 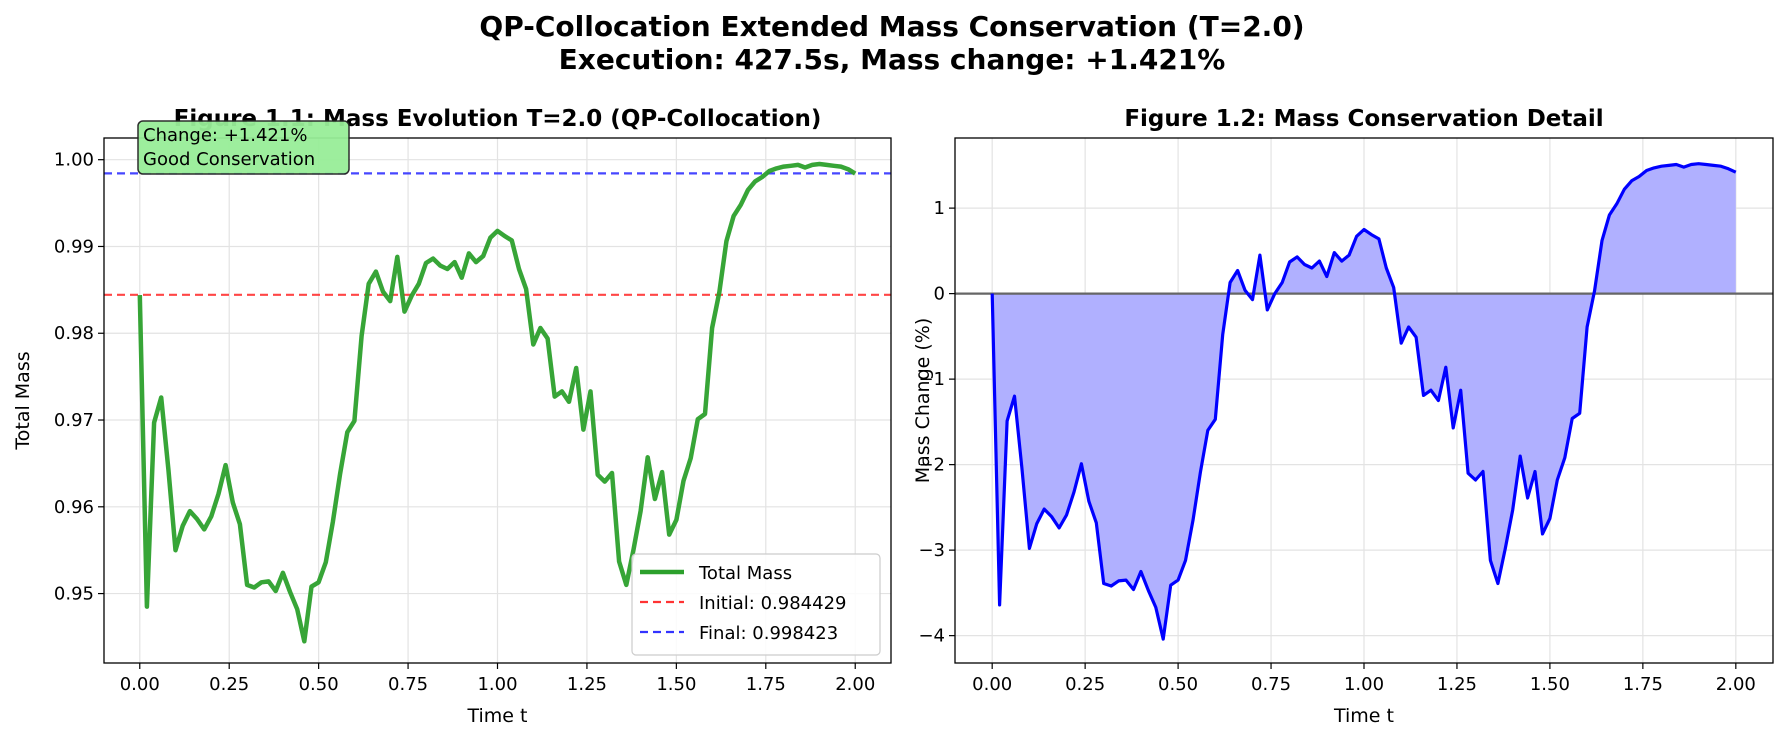 What do you see at coordinates (772, 603) in the screenshot?
I see `legend-label-initial: Initial: 0.984429` at bounding box center [772, 603].